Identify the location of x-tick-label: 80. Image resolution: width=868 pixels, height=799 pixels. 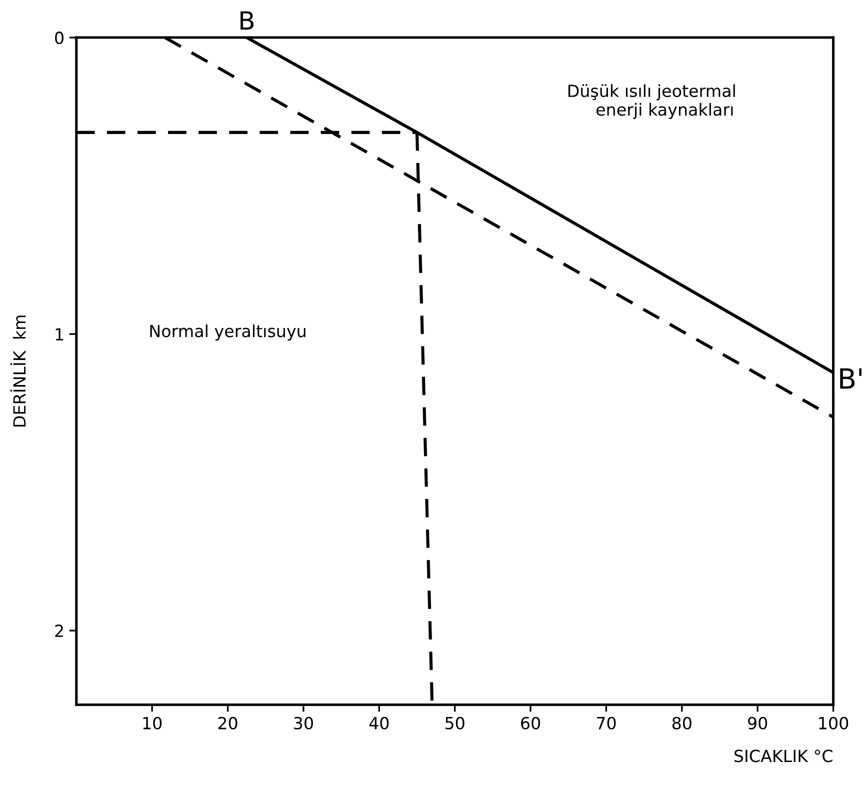
(682, 723).